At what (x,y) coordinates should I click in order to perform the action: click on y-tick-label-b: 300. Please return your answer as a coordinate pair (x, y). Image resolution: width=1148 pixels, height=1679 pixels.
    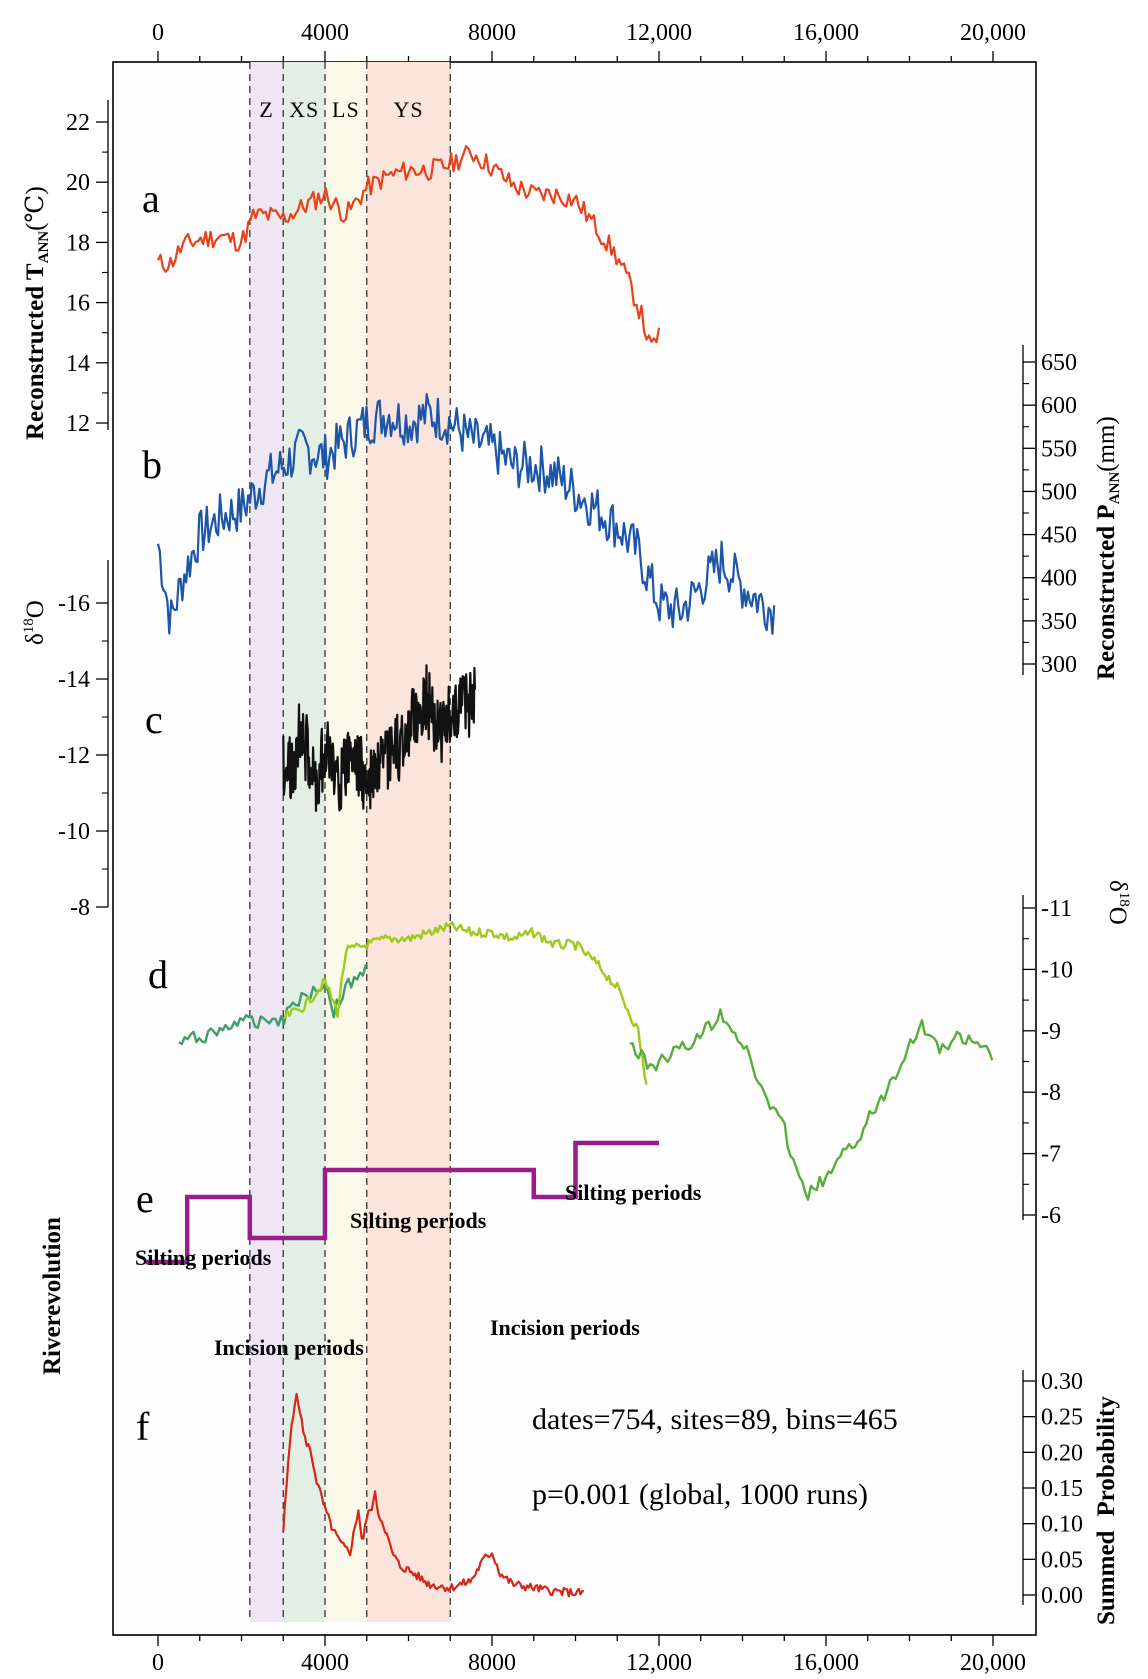
    Looking at the image, I should click on (1059, 665).